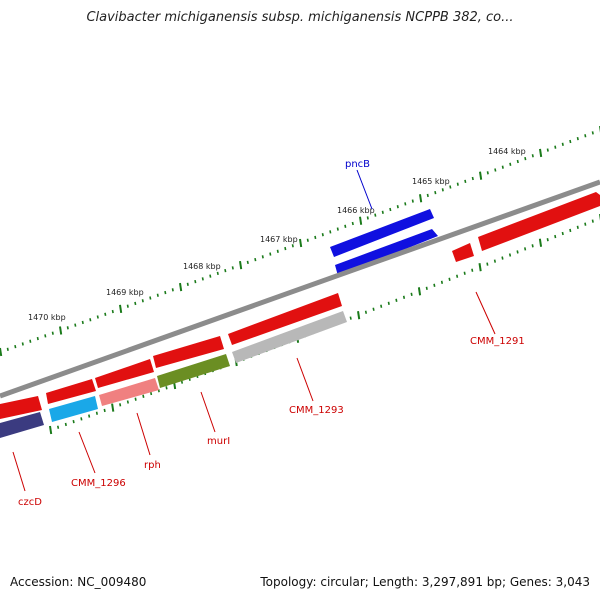 Image resolution: width=600 pixels, height=600 pixels. Describe the element at coordinates (357, 164) in the screenshot. I see `gene-label-pncB: pncB` at that location.